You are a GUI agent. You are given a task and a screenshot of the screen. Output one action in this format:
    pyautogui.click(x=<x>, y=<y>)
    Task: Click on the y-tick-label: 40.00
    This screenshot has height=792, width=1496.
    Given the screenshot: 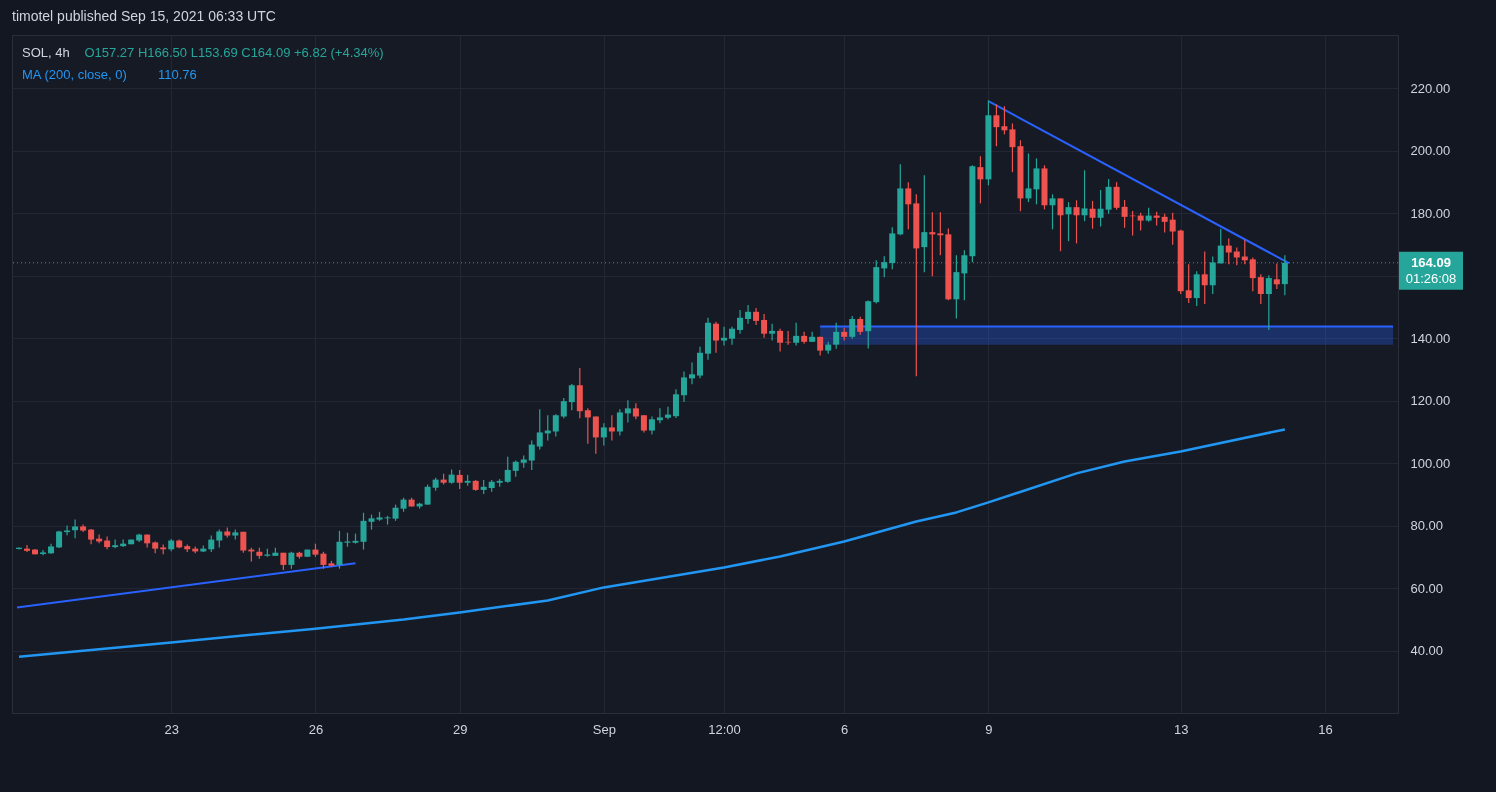 What is the action you would take?
    pyautogui.click(x=1427, y=651)
    